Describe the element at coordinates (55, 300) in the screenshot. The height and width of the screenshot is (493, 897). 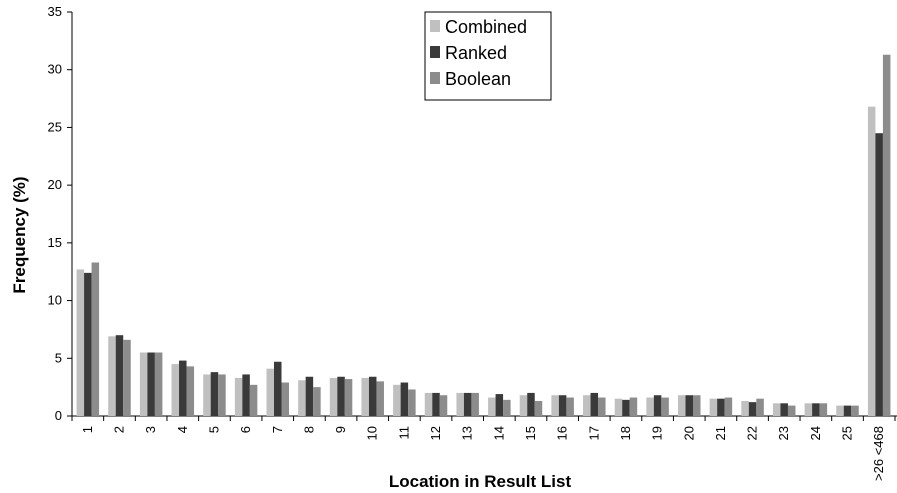
I see `y-tick-label: 10` at that location.